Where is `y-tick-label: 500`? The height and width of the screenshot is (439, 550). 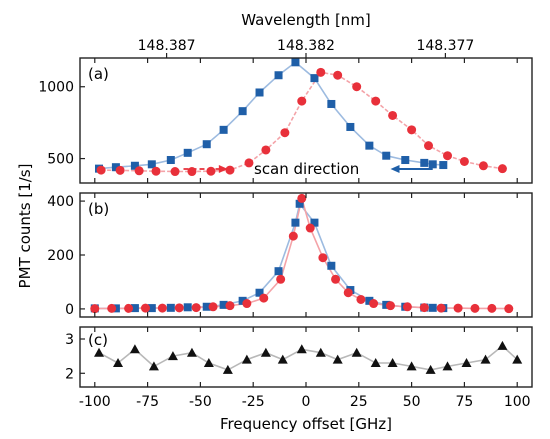 y-tick-label: 500 is located at coordinates (60, 160).